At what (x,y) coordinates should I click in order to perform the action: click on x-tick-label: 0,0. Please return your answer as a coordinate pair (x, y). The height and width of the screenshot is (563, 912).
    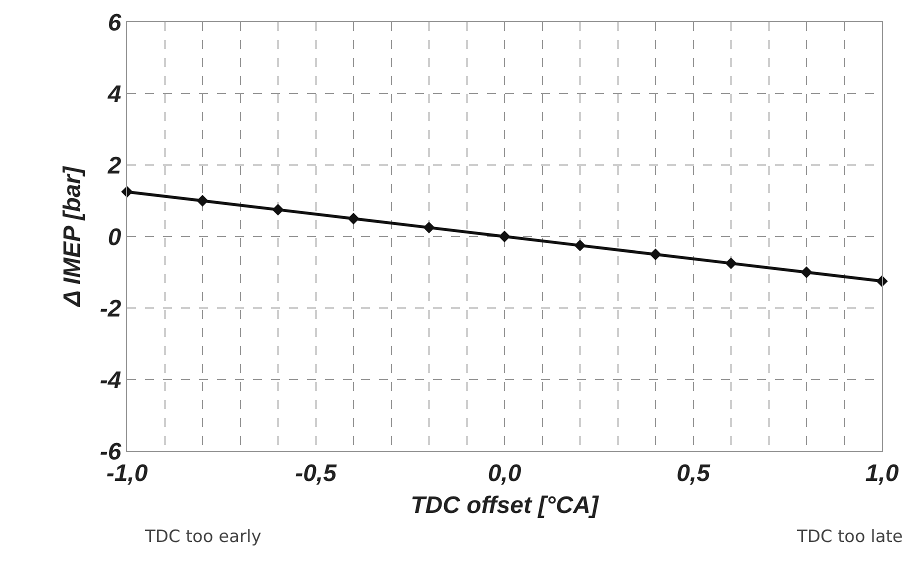
    Looking at the image, I should click on (505, 473).